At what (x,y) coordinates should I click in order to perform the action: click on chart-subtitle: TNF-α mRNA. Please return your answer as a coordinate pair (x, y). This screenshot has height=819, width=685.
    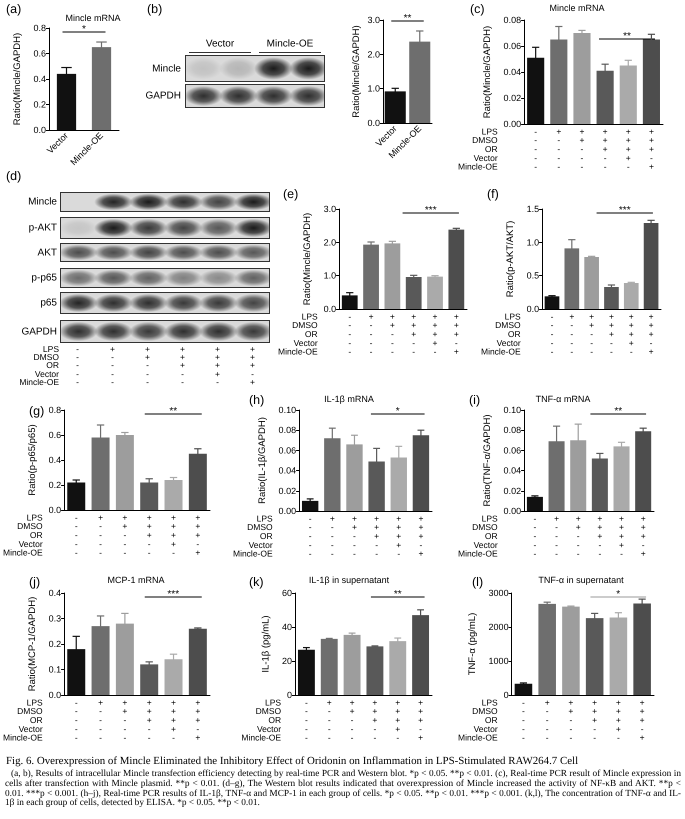
    Looking at the image, I should click on (563, 399).